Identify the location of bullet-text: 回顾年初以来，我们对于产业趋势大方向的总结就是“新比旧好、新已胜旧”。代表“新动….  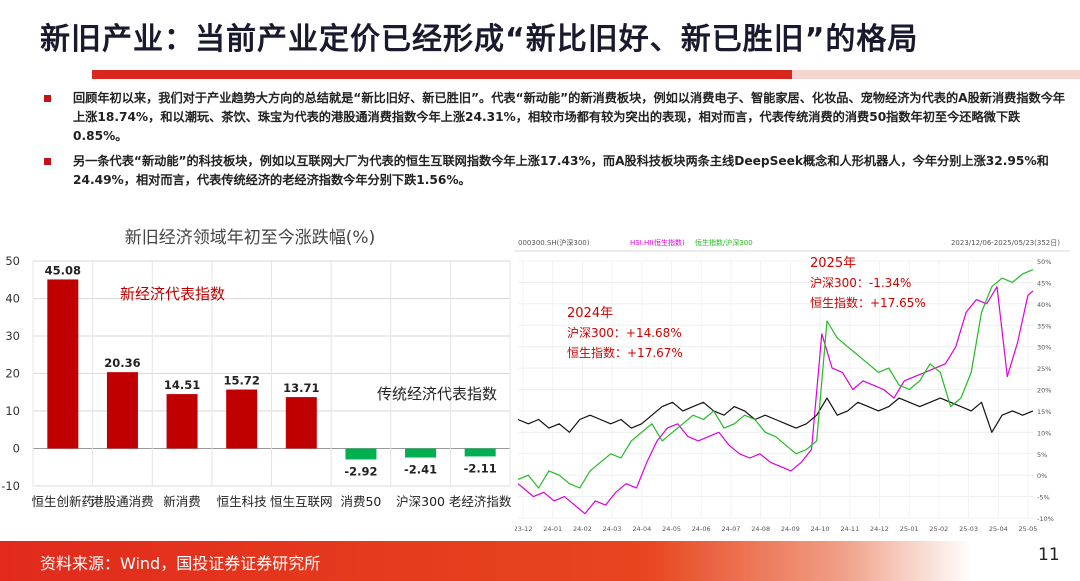
(569, 117).